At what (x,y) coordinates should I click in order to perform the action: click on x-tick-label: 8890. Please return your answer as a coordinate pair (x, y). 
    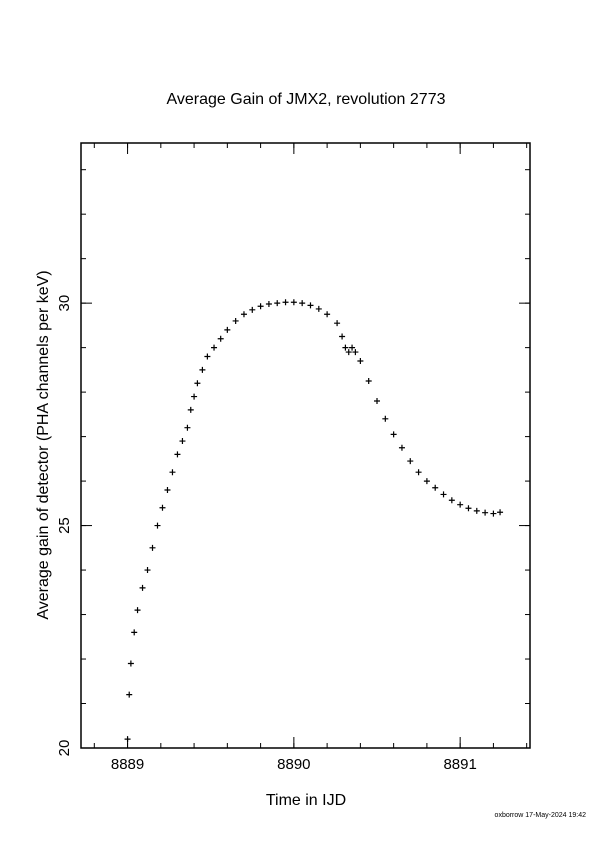
    Looking at the image, I should click on (293, 764).